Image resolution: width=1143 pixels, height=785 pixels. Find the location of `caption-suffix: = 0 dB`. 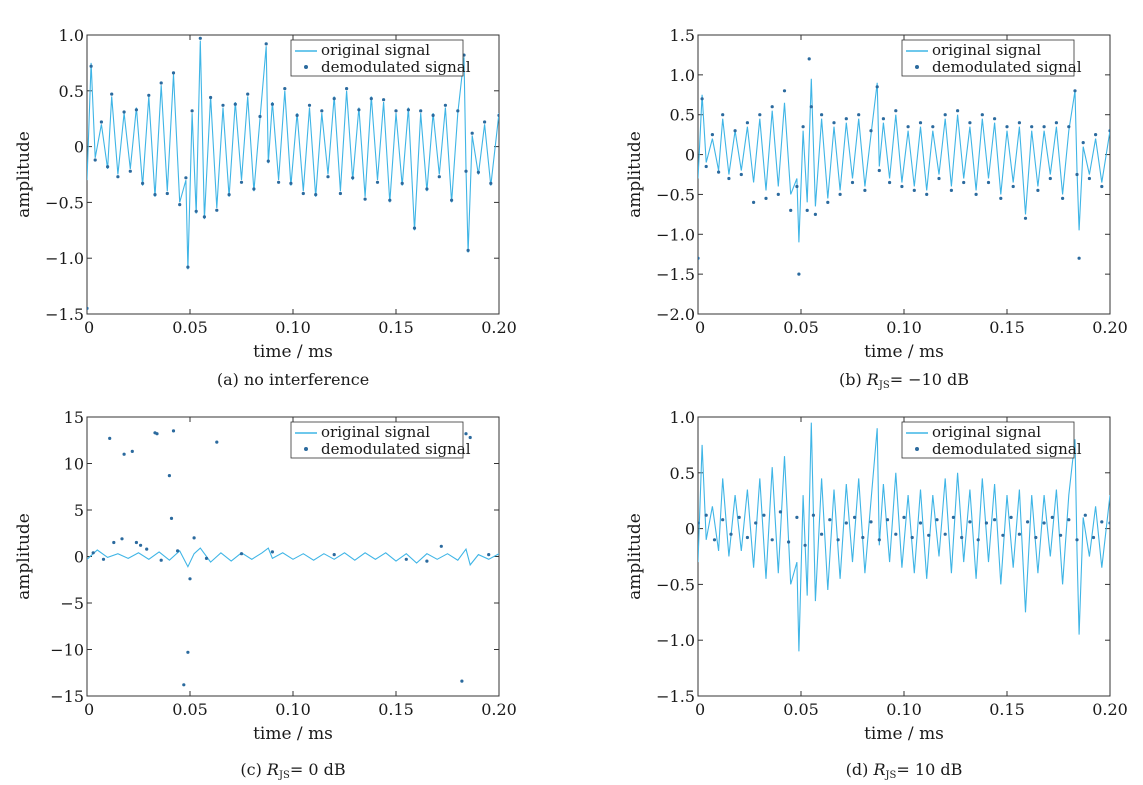

caption-suffix: = 0 dB is located at coordinates (318, 769).